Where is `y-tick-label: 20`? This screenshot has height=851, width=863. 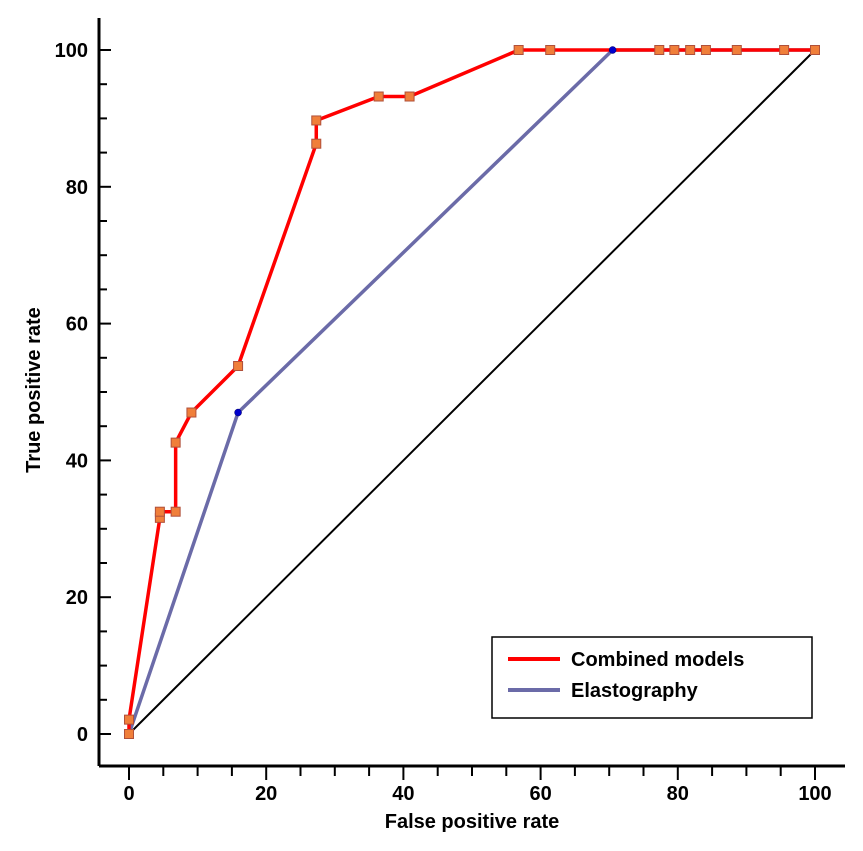
y-tick-label: 20 is located at coordinates (77, 598).